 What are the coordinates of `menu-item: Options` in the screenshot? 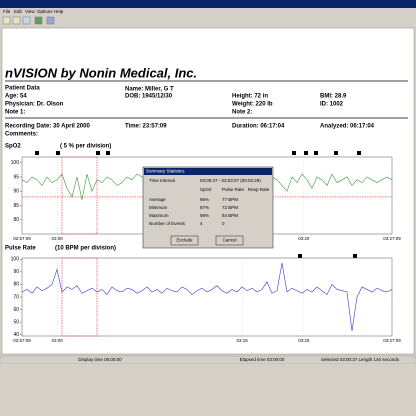 It's located at (45, 11).